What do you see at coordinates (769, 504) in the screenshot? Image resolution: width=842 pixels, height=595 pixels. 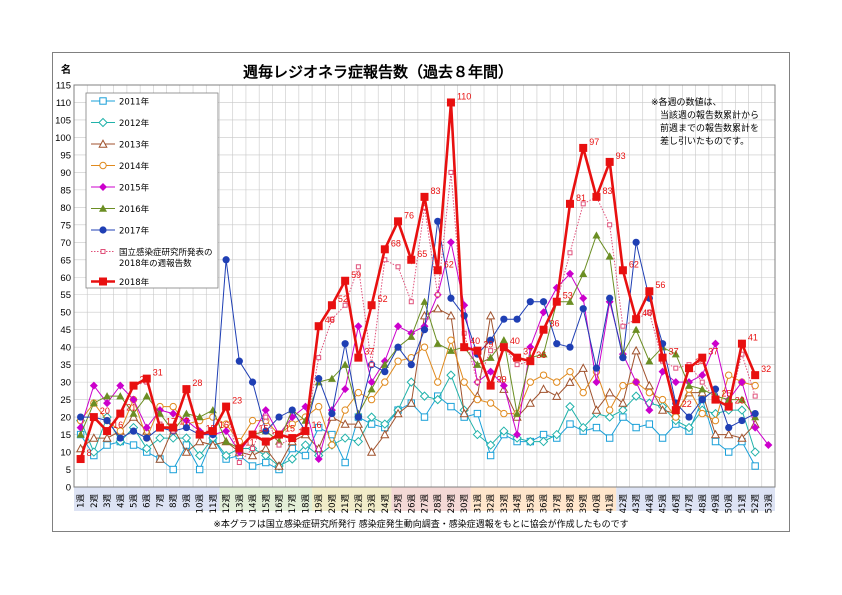 I see `x-tick-label: 53週` at bounding box center [769, 504].